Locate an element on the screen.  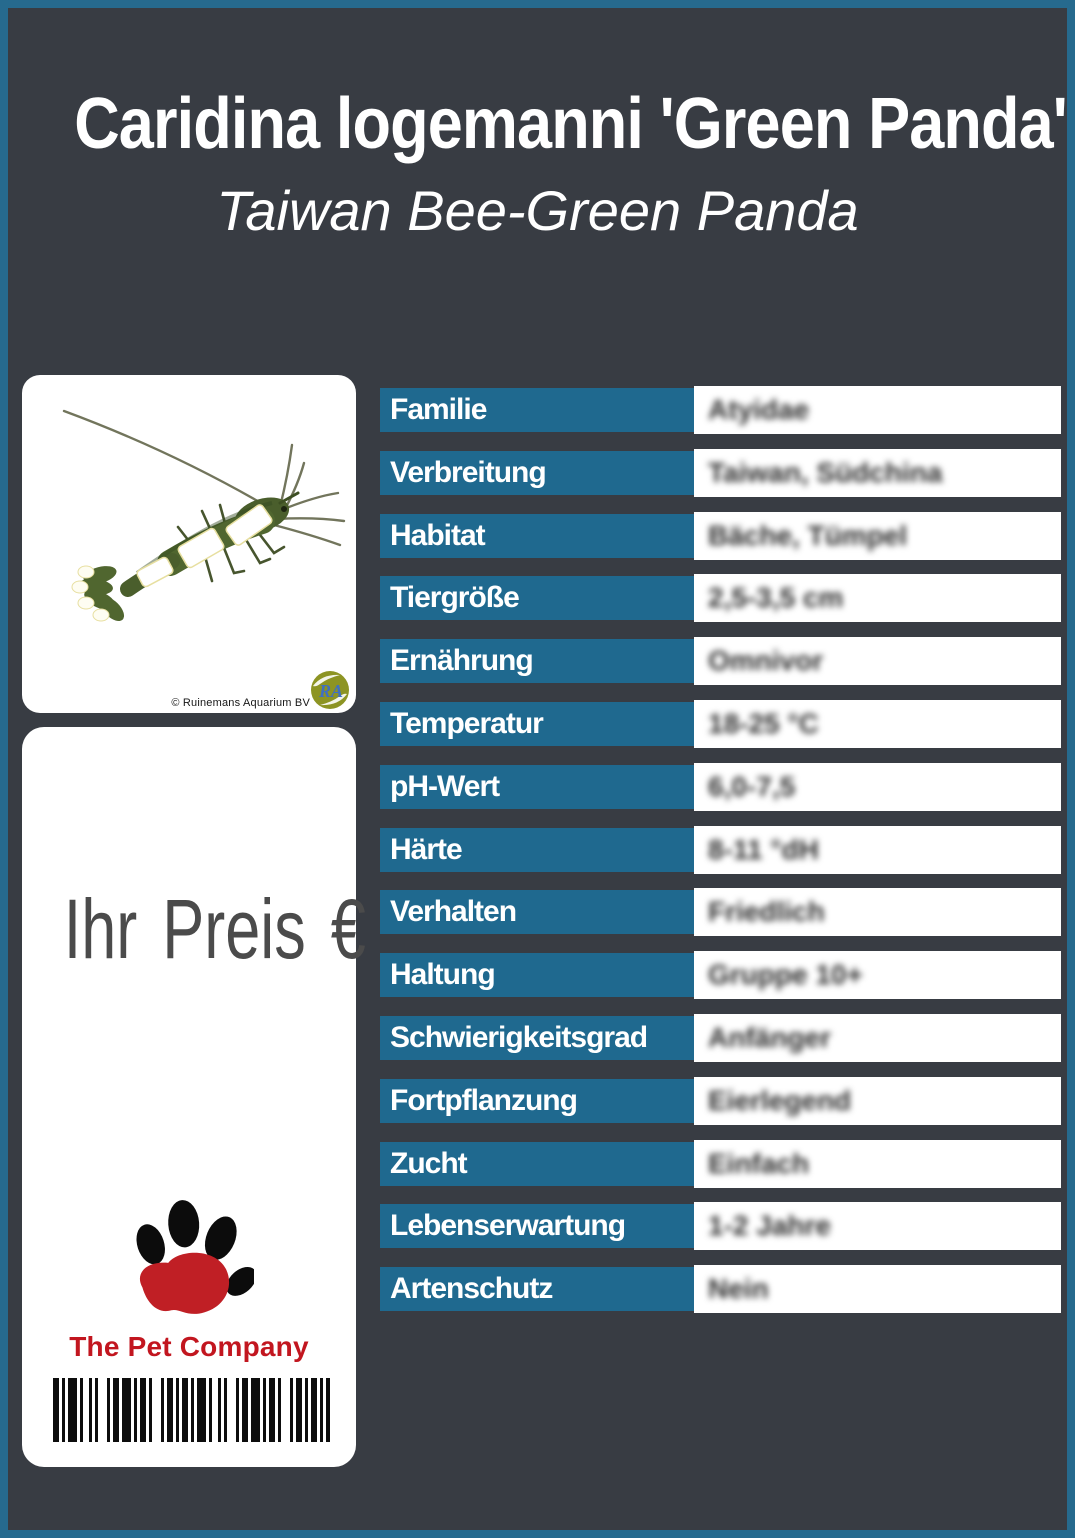
table-row: Verbreitung Taiwan, Südchina is located at coordinates (720, 473).